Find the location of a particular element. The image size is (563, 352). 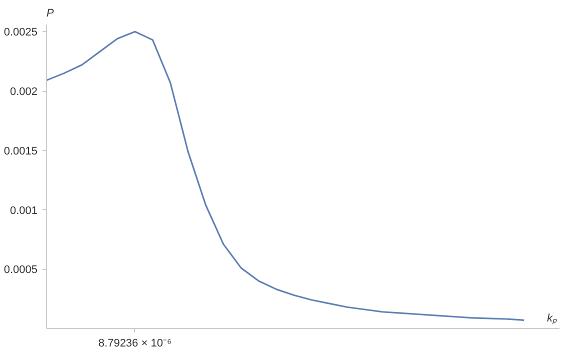

y-tick-label: 0.002 is located at coordinates (24, 92).